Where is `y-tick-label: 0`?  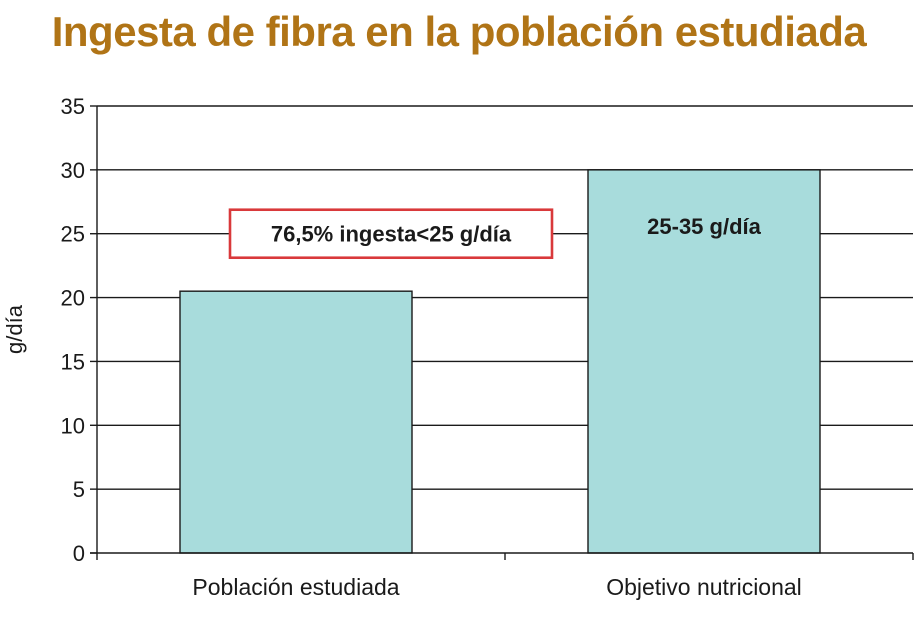 y-tick-label: 0 is located at coordinates (79, 553).